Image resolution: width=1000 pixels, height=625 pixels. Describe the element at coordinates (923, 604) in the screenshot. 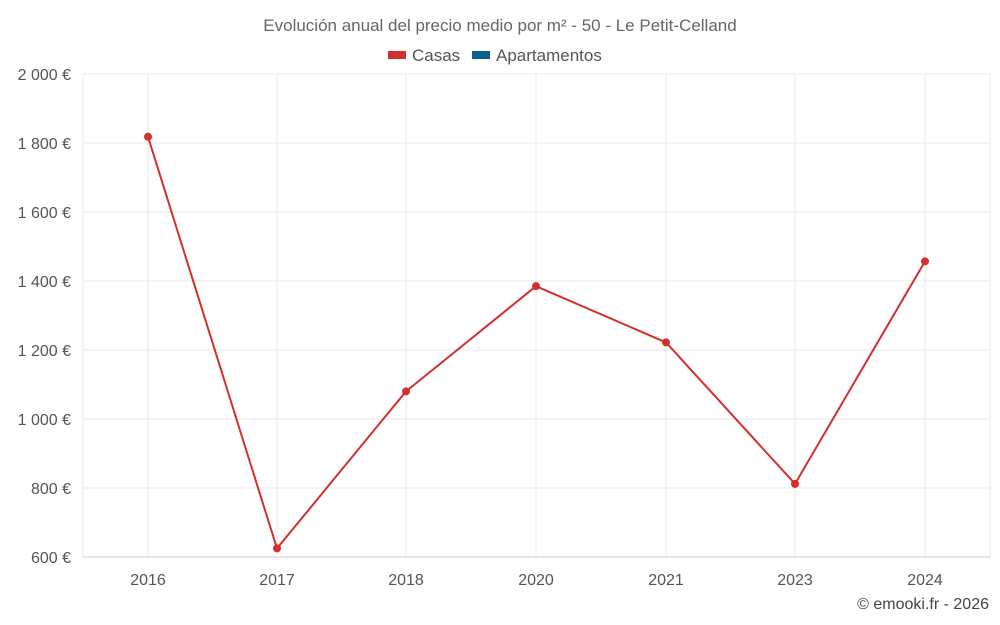

I see `credit-text: © emooki.fr - 2026` at that location.